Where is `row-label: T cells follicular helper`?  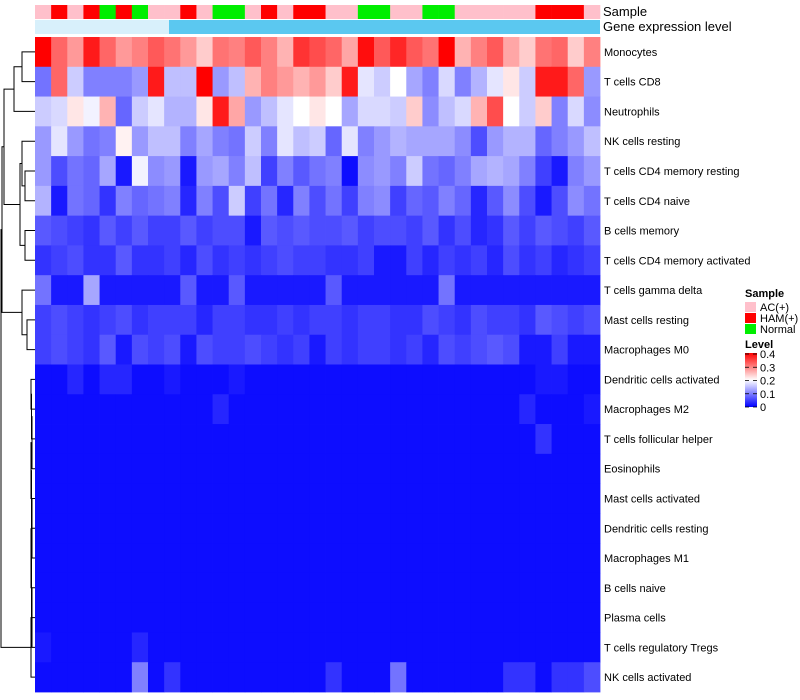 row-label: T cells follicular helper is located at coordinates (658, 440).